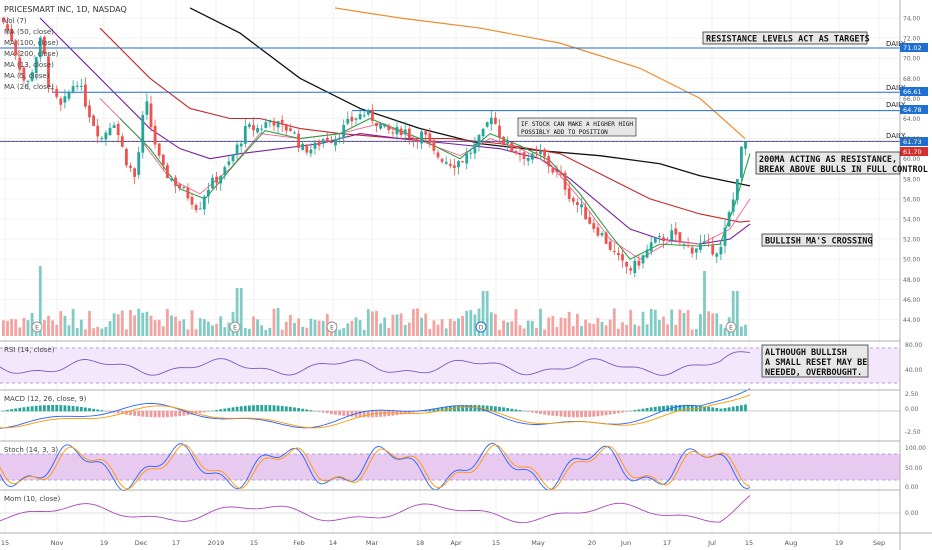 This screenshot has height=550, width=932. What do you see at coordinates (731, 327) in the screenshot?
I see `event-marker-circle` at bounding box center [731, 327].